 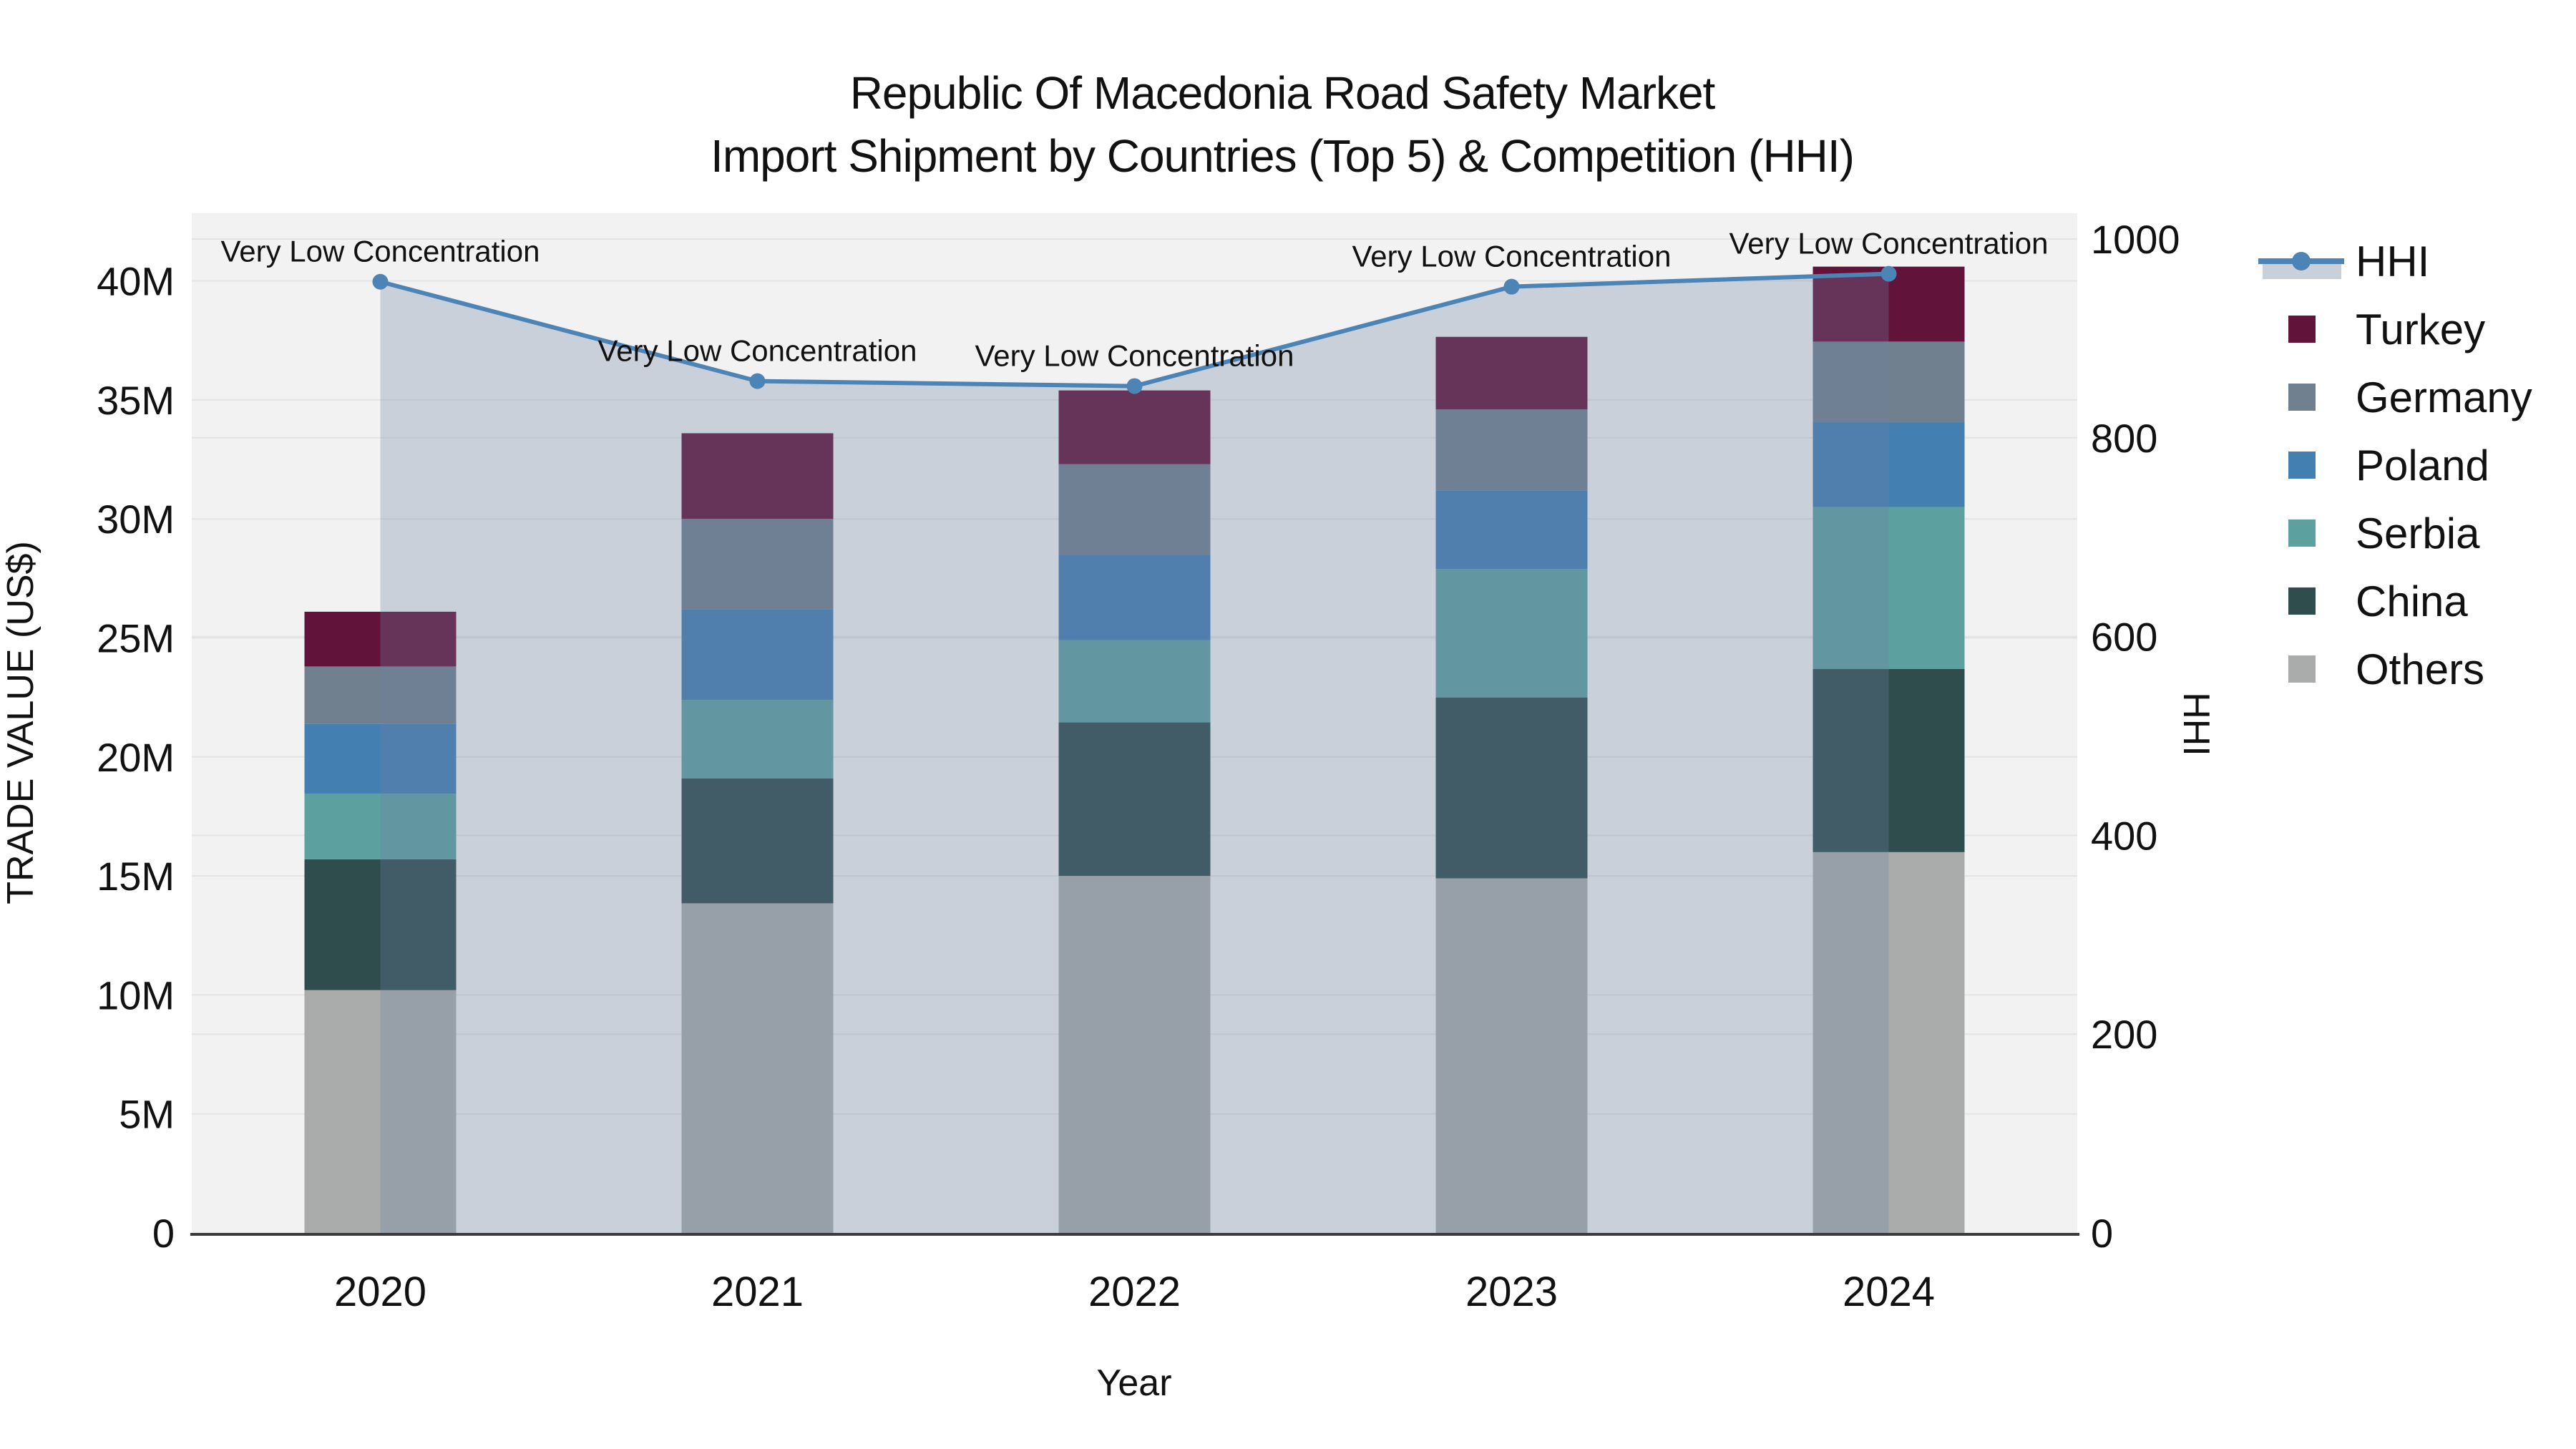 I want to click on legend-swatch-poland, so click(x=2302, y=465).